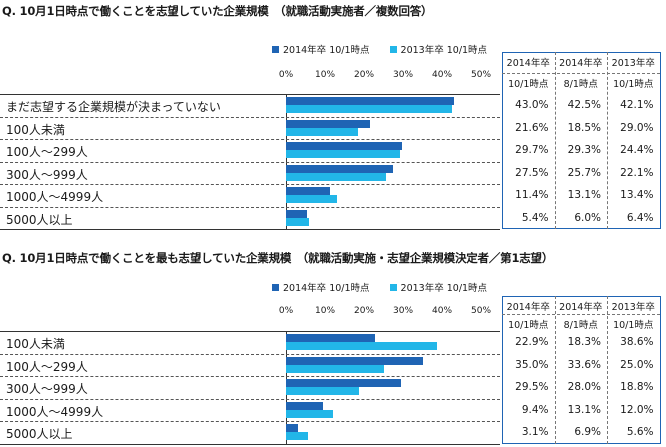 This screenshot has height=447, width=666. I want to click on table-value-cell: 18.3%, so click(584, 342).